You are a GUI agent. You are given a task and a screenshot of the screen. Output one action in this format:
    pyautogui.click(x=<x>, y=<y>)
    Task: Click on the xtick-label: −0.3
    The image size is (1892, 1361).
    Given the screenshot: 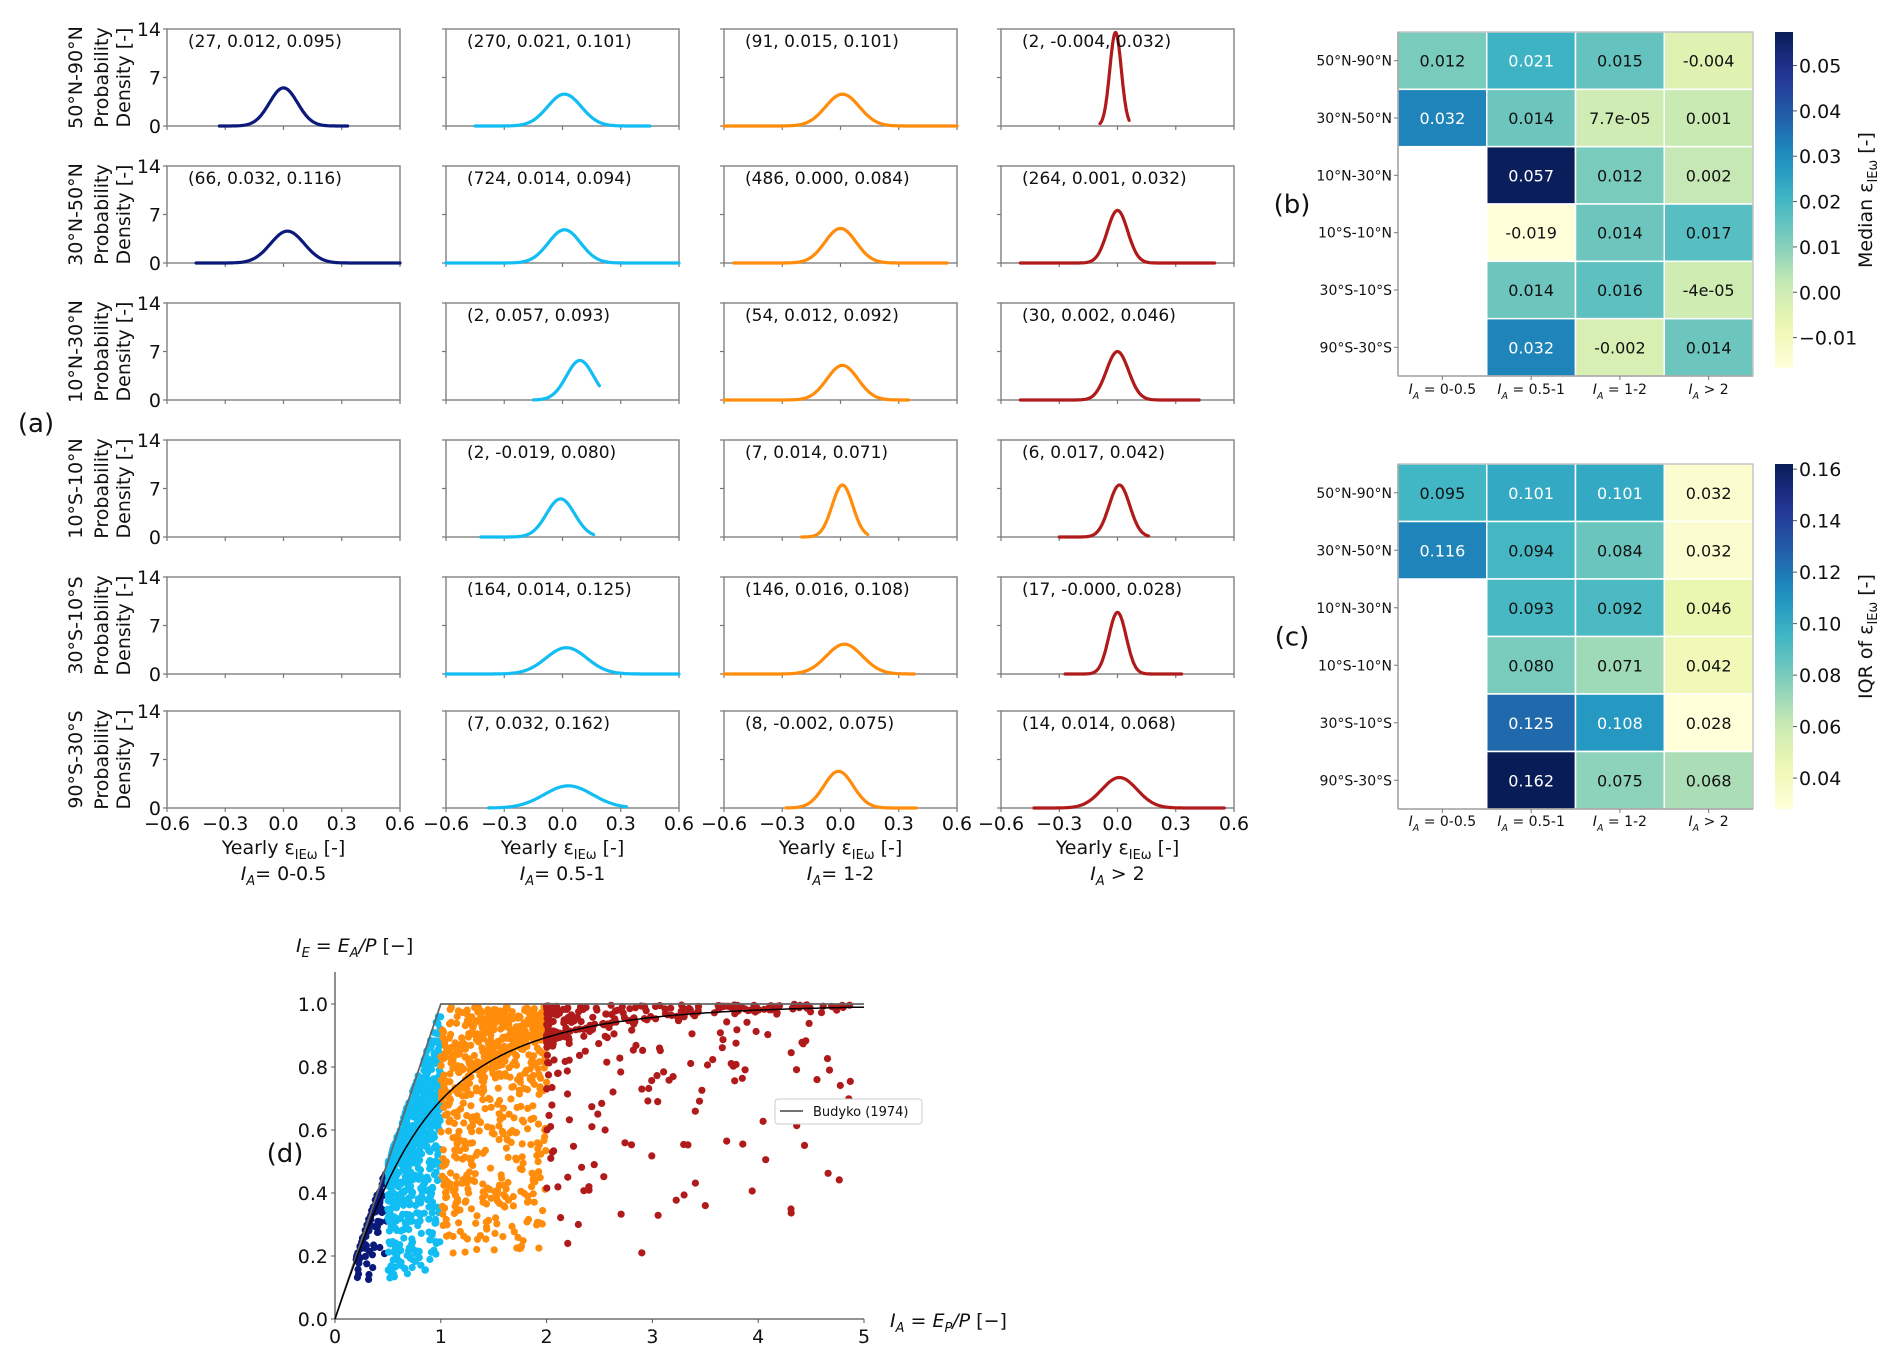 What is the action you would take?
    pyautogui.click(x=504, y=824)
    